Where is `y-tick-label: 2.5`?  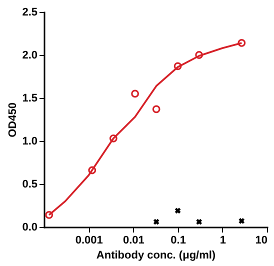
y-tick-label: 2.5 is located at coordinates (30, 12).